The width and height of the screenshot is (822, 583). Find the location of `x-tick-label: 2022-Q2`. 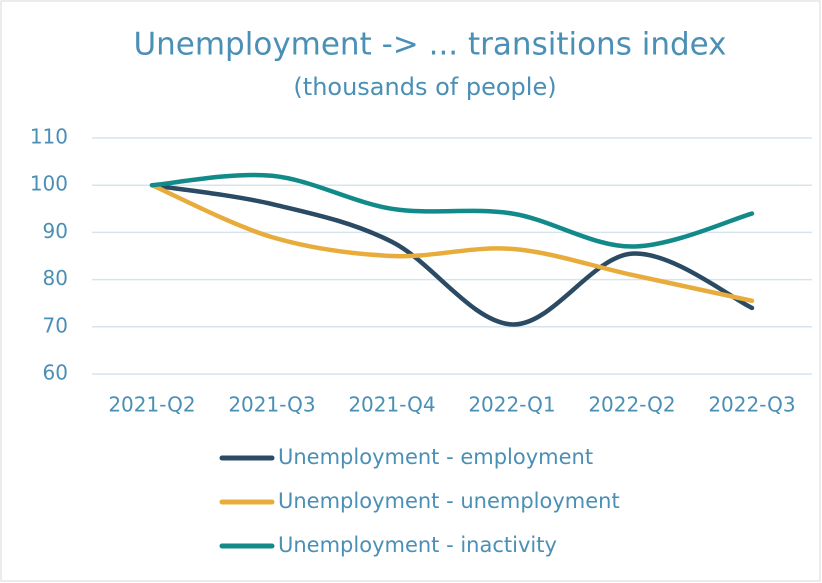

x-tick-label: 2022-Q2 is located at coordinates (631, 405).